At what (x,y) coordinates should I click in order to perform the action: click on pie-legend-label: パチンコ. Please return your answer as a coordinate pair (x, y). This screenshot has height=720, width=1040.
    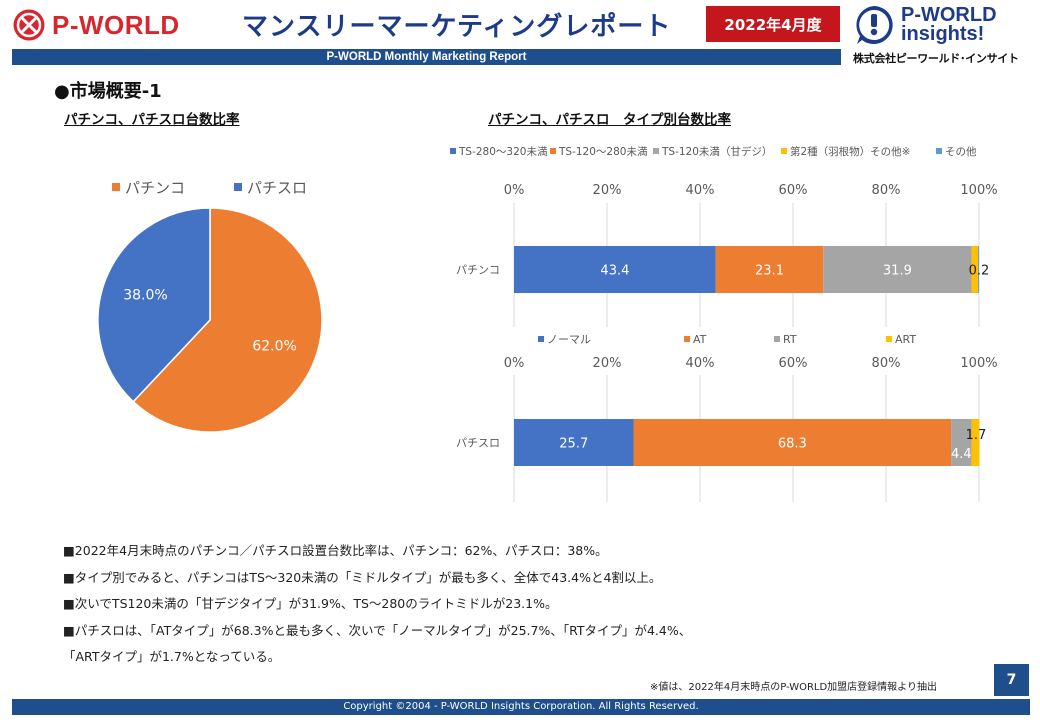
    Looking at the image, I should click on (155, 188).